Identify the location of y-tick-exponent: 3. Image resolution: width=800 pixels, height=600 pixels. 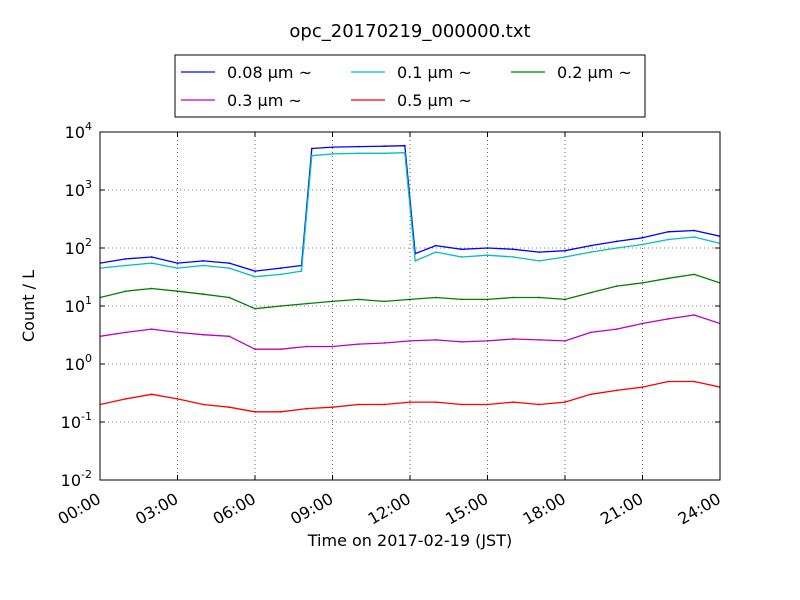
(88, 184).